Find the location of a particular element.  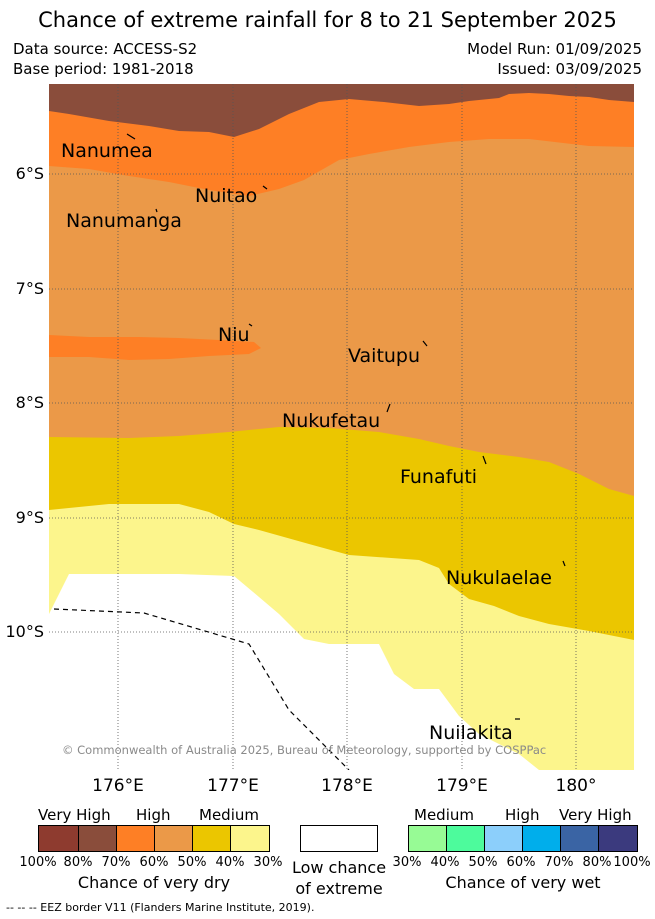

label-nanumea: Nanumea is located at coordinates (107, 151).